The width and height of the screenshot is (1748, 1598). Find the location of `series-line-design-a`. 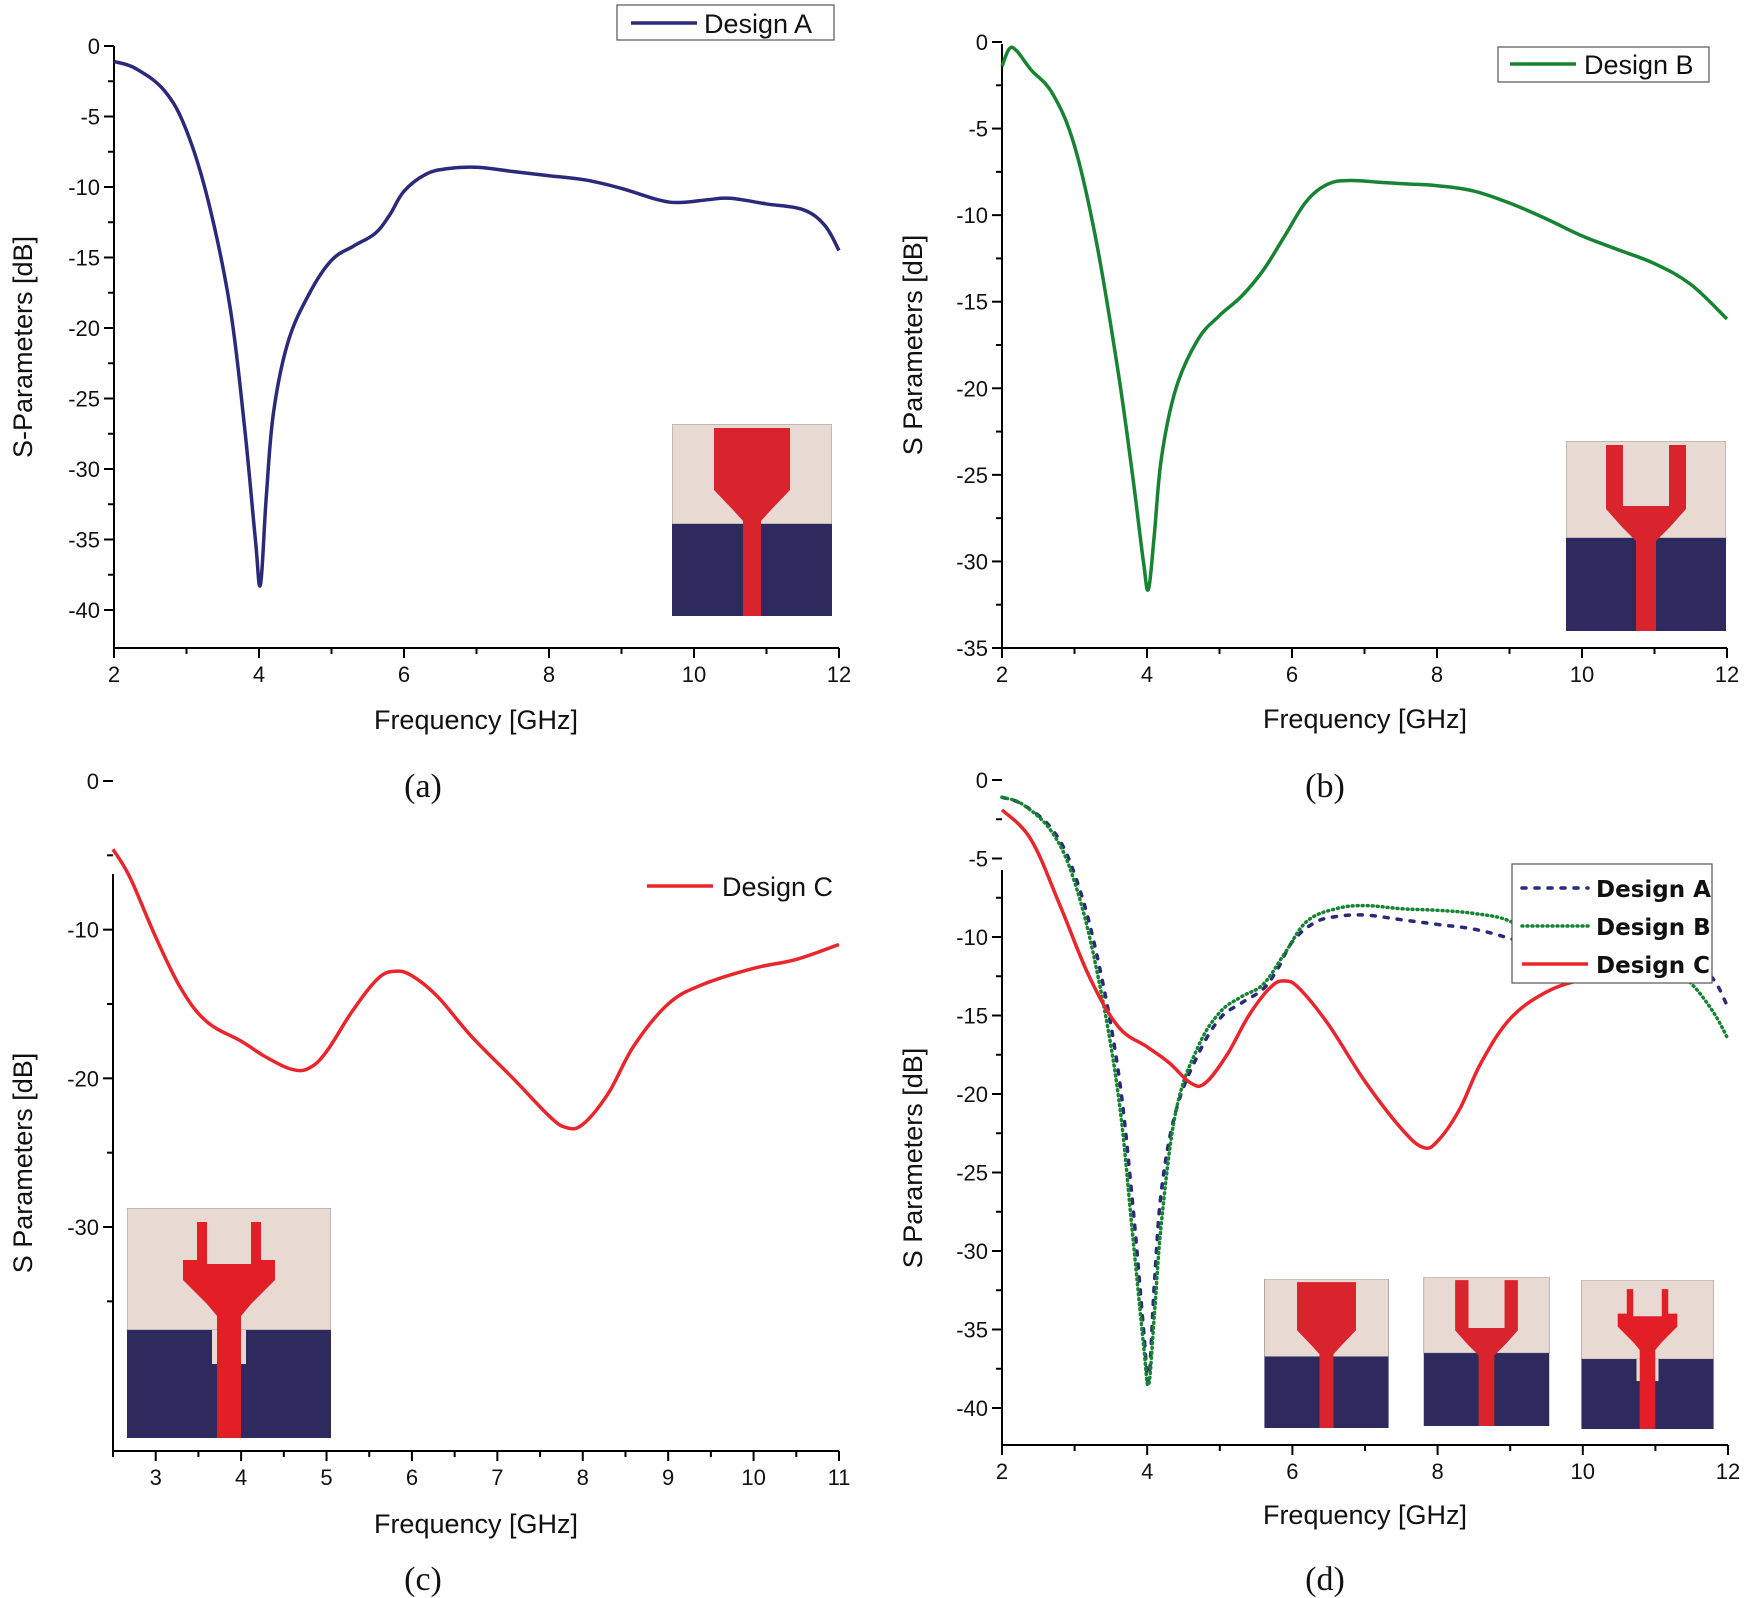

series-line-design-a is located at coordinates (477, 323).